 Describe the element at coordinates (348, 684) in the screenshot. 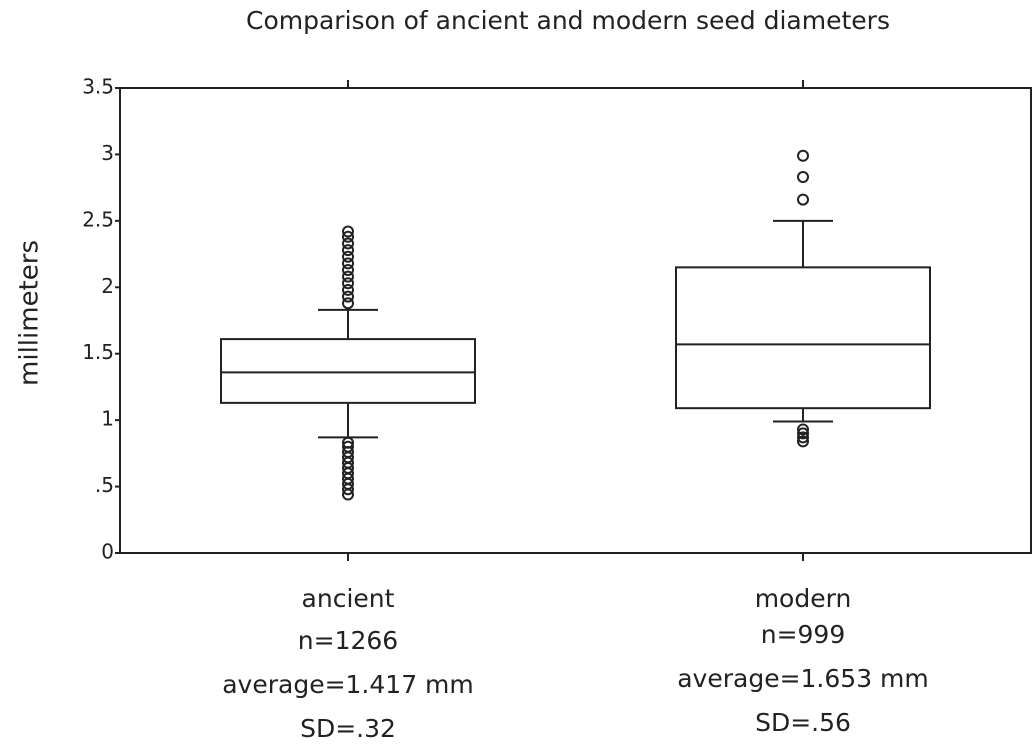

I see `category-annotation: average=1.417 mm` at that location.